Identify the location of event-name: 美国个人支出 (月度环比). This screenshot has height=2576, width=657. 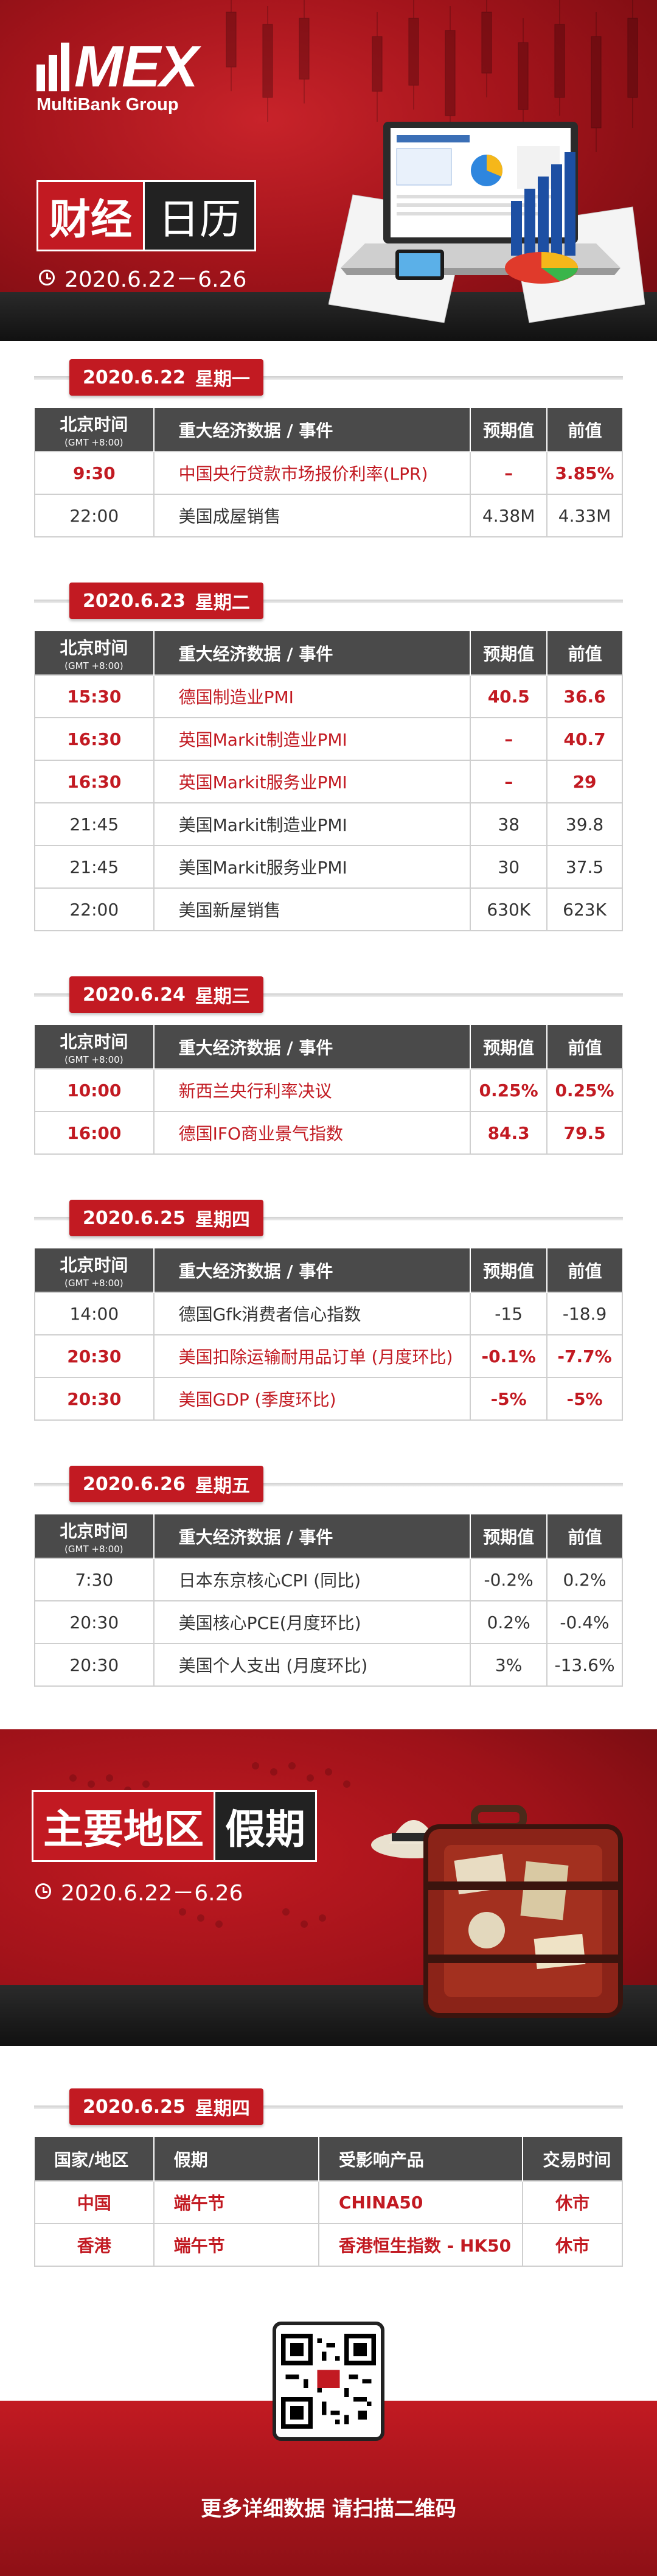
(312, 1665).